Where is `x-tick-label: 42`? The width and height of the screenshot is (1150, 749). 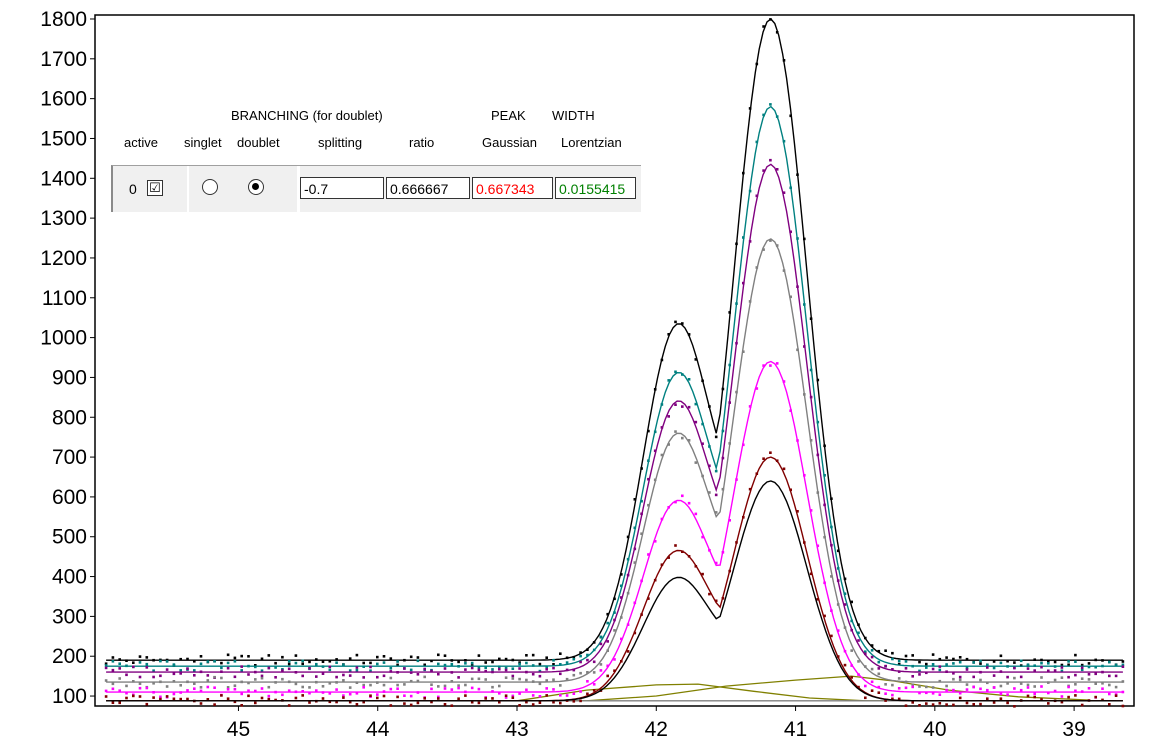 x-tick-label: 42 is located at coordinates (656, 729).